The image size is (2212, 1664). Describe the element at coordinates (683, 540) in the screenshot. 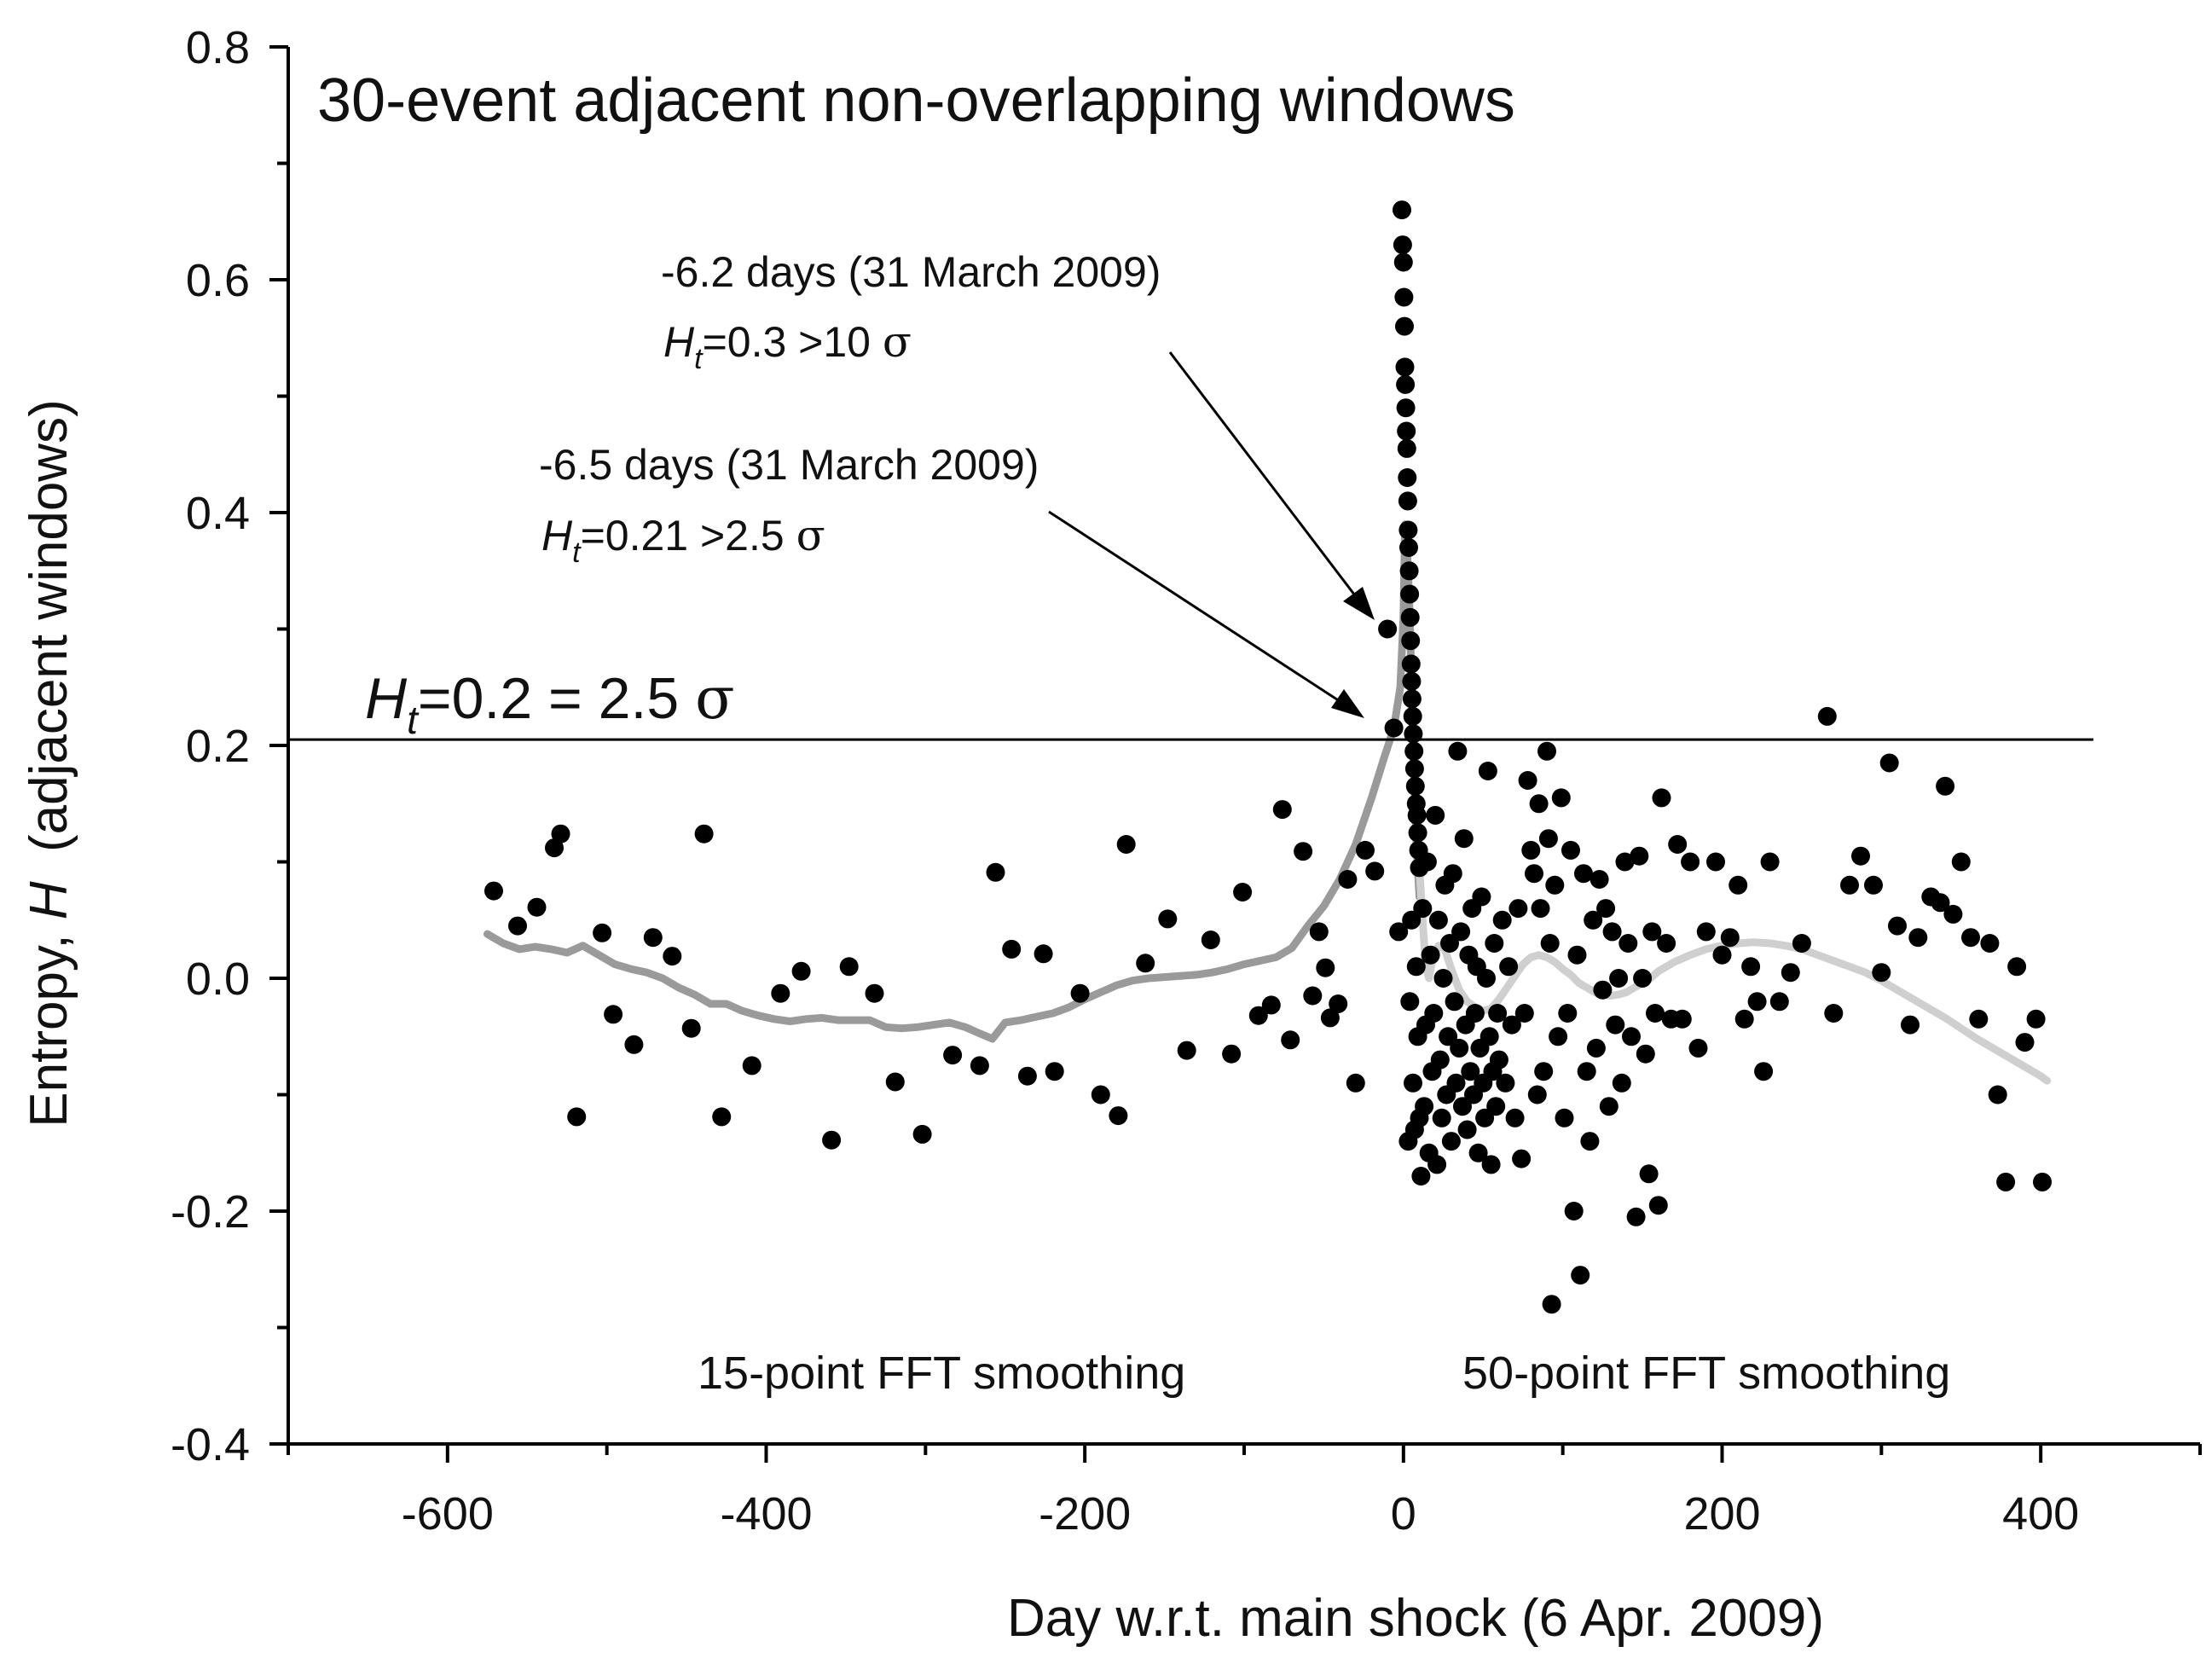

I see `annotation-2-line2: Ht=0.21 >2.5 σ` at that location.